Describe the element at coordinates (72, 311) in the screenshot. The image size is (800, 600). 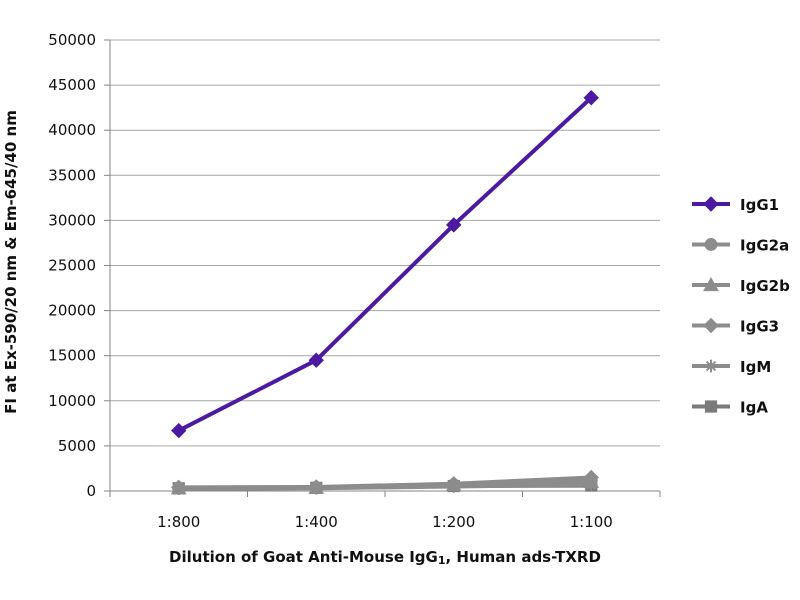
I see `y-tick-label: 20000` at that location.